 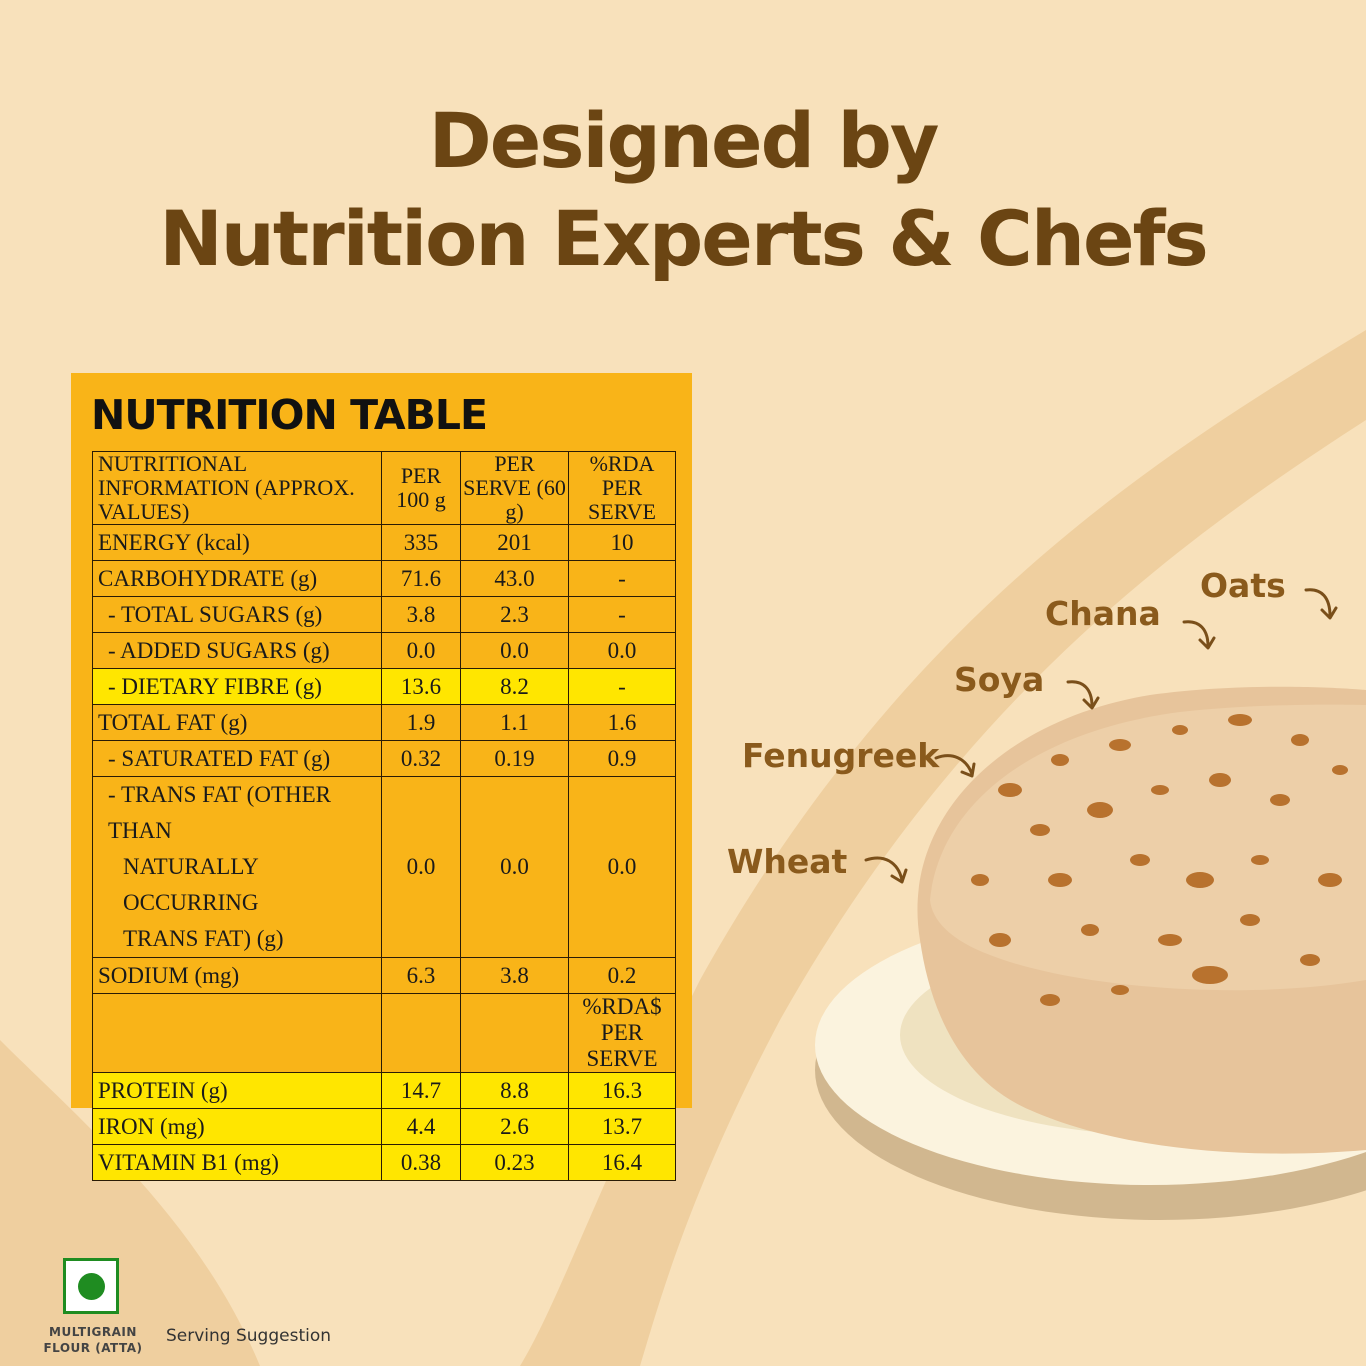 What do you see at coordinates (191, 884) in the screenshot?
I see `row-label-text: NATURALLY OCCURRING` at bounding box center [191, 884].